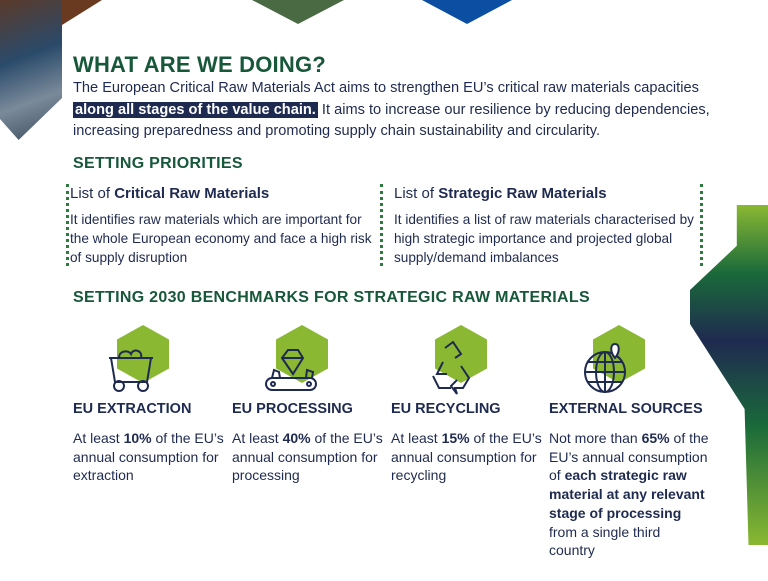 The height and width of the screenshot is (581, 768). I want to click on highlight: along all stages of the value chain., so click(195, 109).